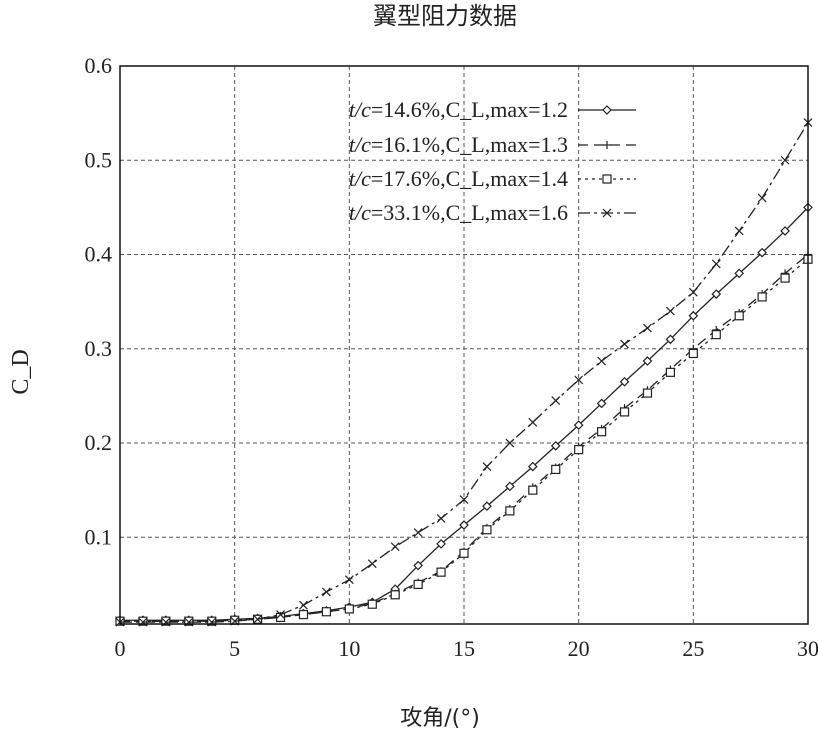 This screenshot has height=732, width=818. What do you see at coordinates (21, 371) in the screenshot?
I see `y-axis-label: C_D` at bounding box center [21, 371].